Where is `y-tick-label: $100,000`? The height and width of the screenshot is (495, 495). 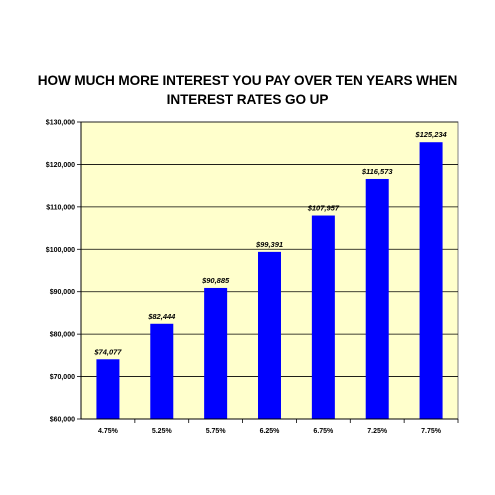 y-tick-label: $100,000 is located at coordinates (60, 250).